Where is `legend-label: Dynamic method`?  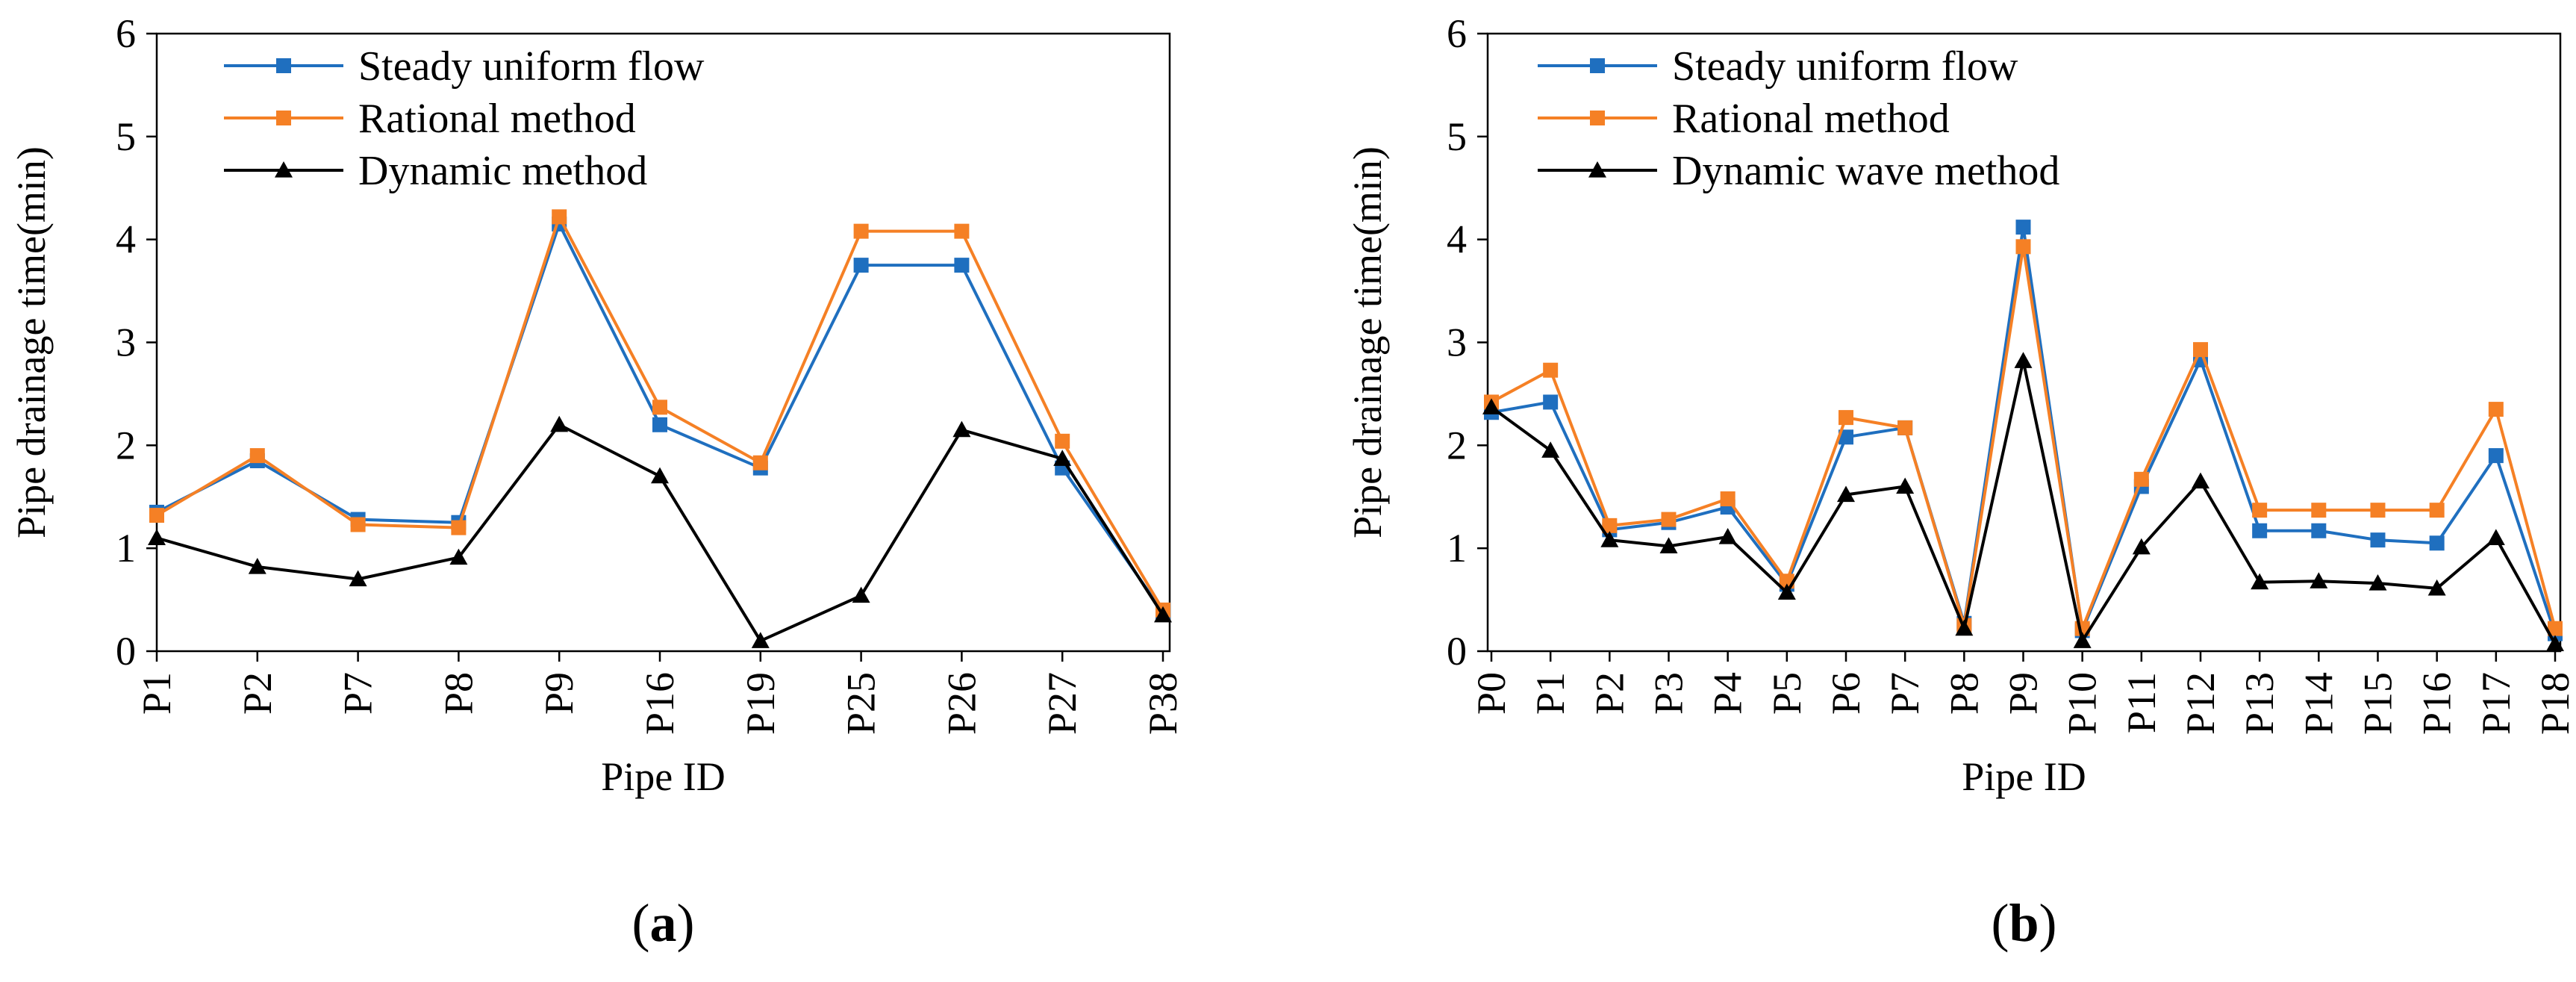
legend-label: Dynamic method is located at coordinates (502, 171).